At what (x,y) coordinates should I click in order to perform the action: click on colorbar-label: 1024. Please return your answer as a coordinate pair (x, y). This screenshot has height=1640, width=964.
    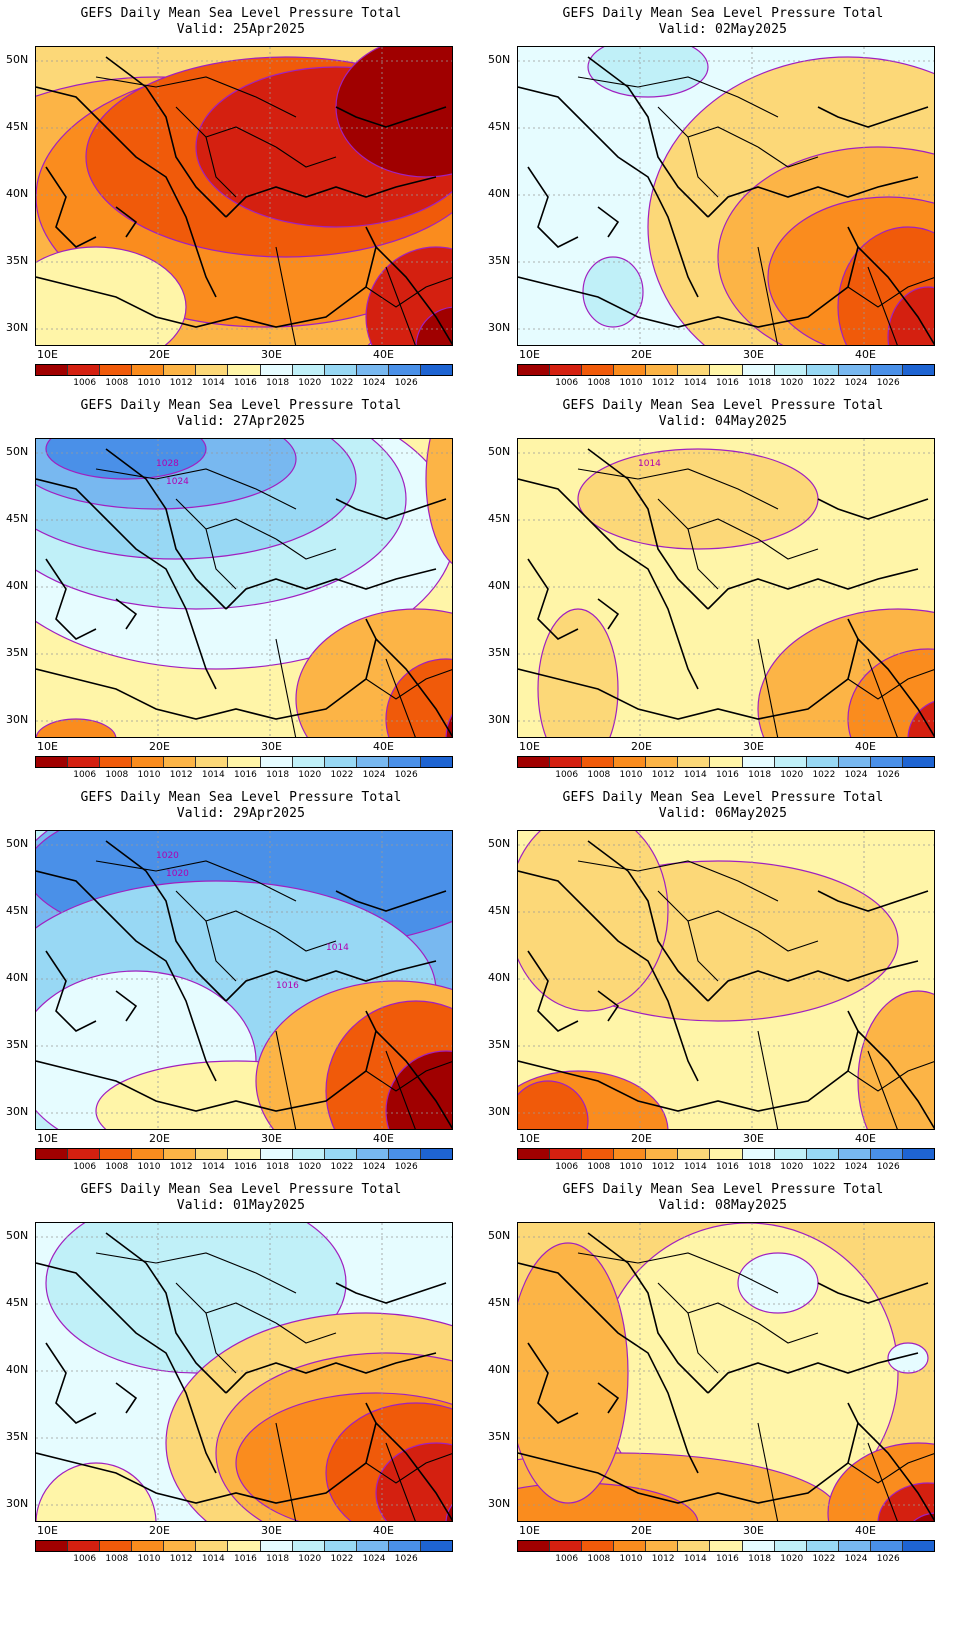
    Looking at the image, I should click on (374, 1559).